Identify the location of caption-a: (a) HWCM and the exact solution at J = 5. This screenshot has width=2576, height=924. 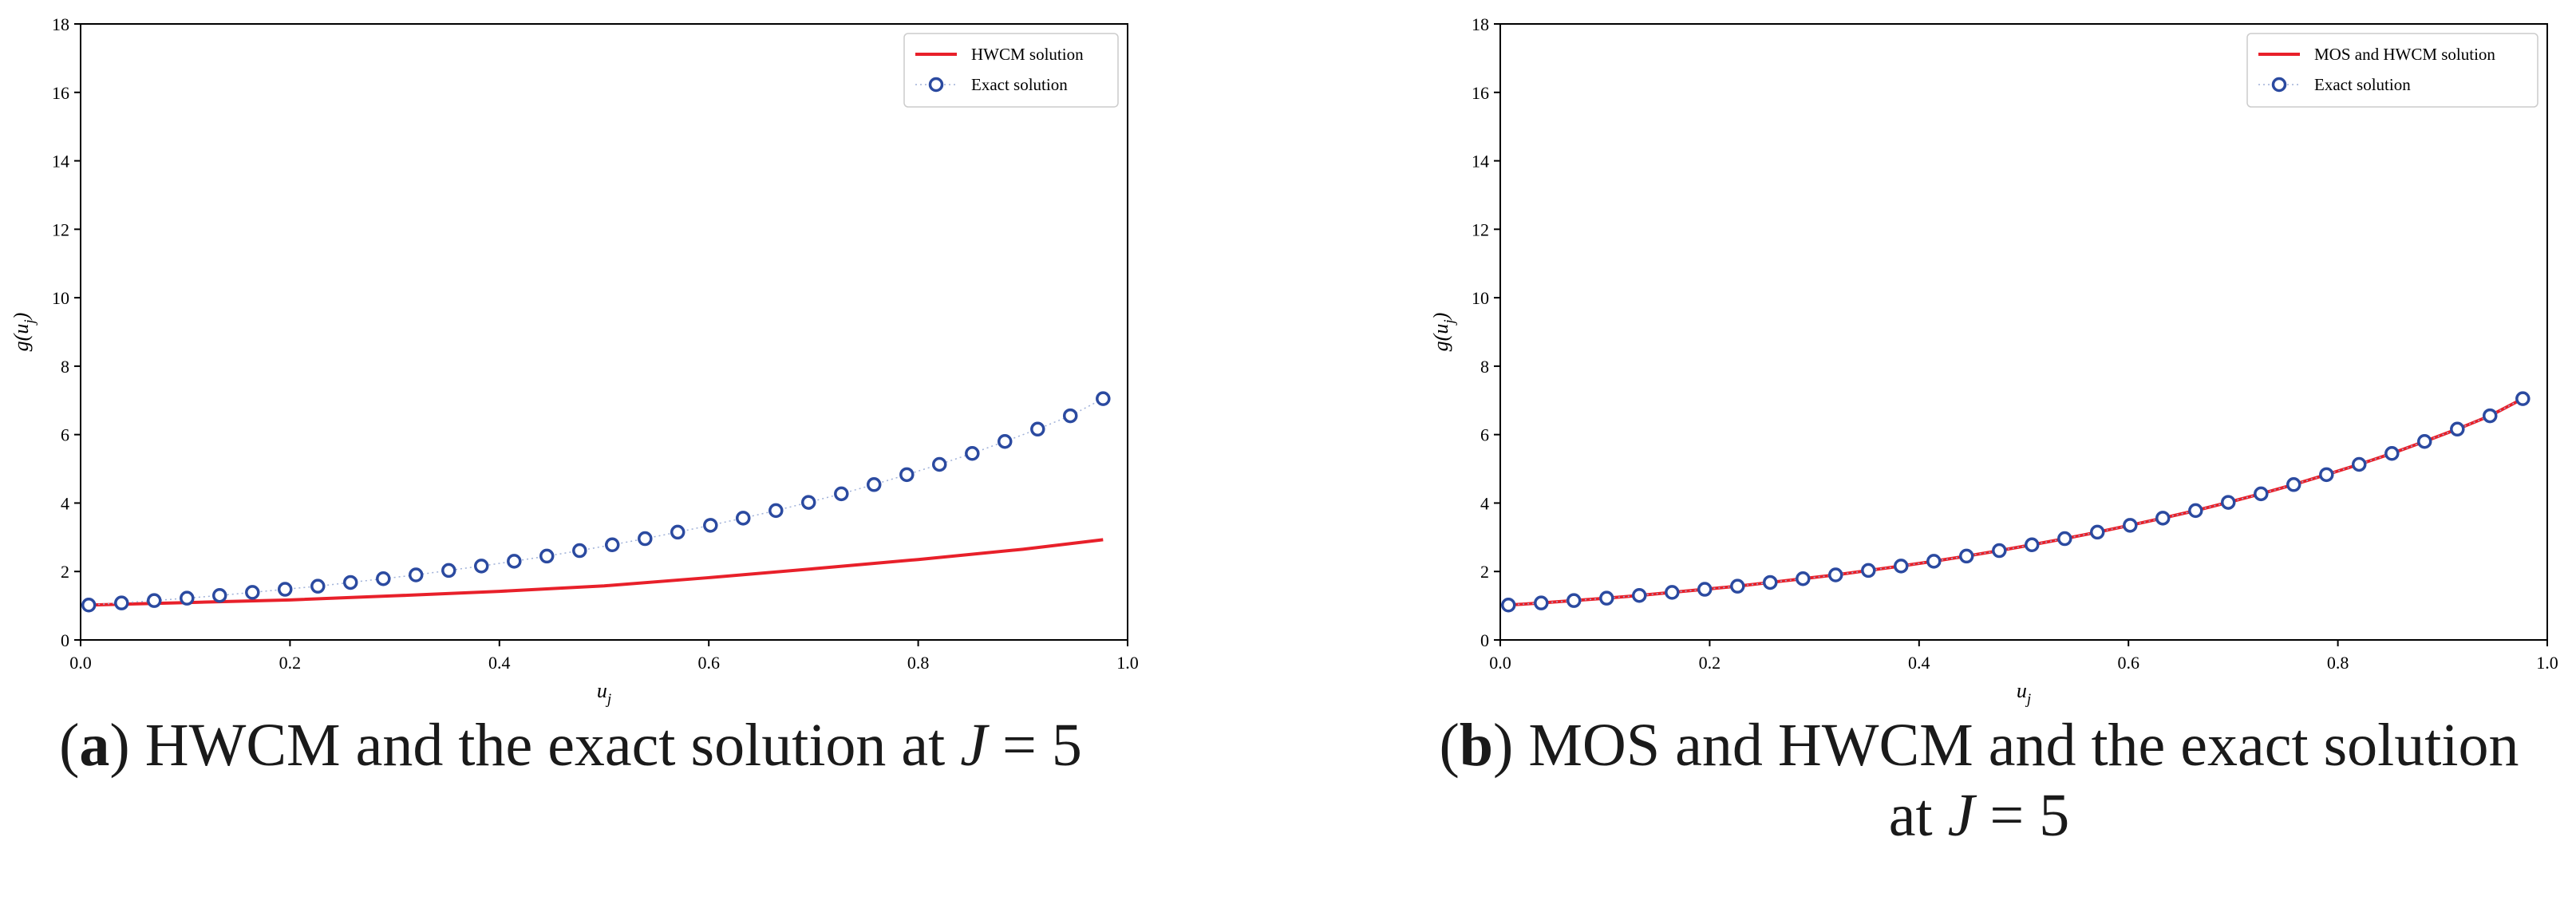
(570, 745).